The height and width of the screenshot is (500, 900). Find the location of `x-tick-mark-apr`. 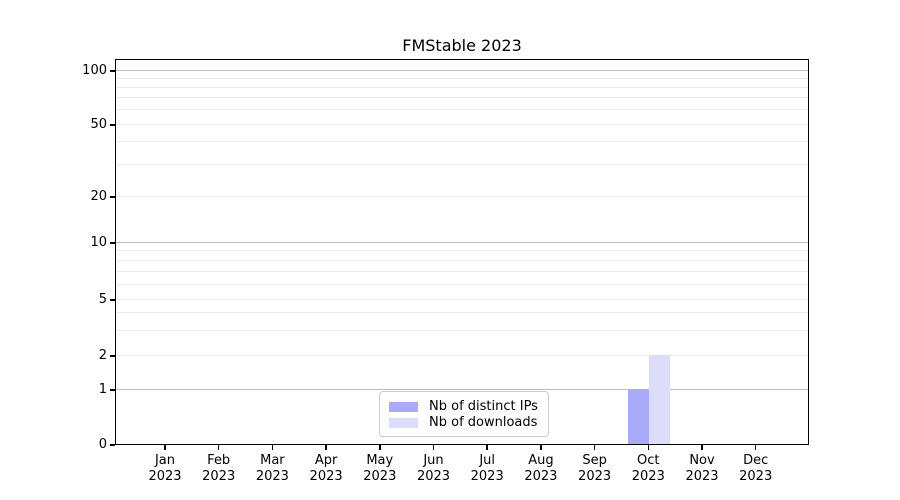

x-tick-mark-apr is located at coordinates (326, 447).